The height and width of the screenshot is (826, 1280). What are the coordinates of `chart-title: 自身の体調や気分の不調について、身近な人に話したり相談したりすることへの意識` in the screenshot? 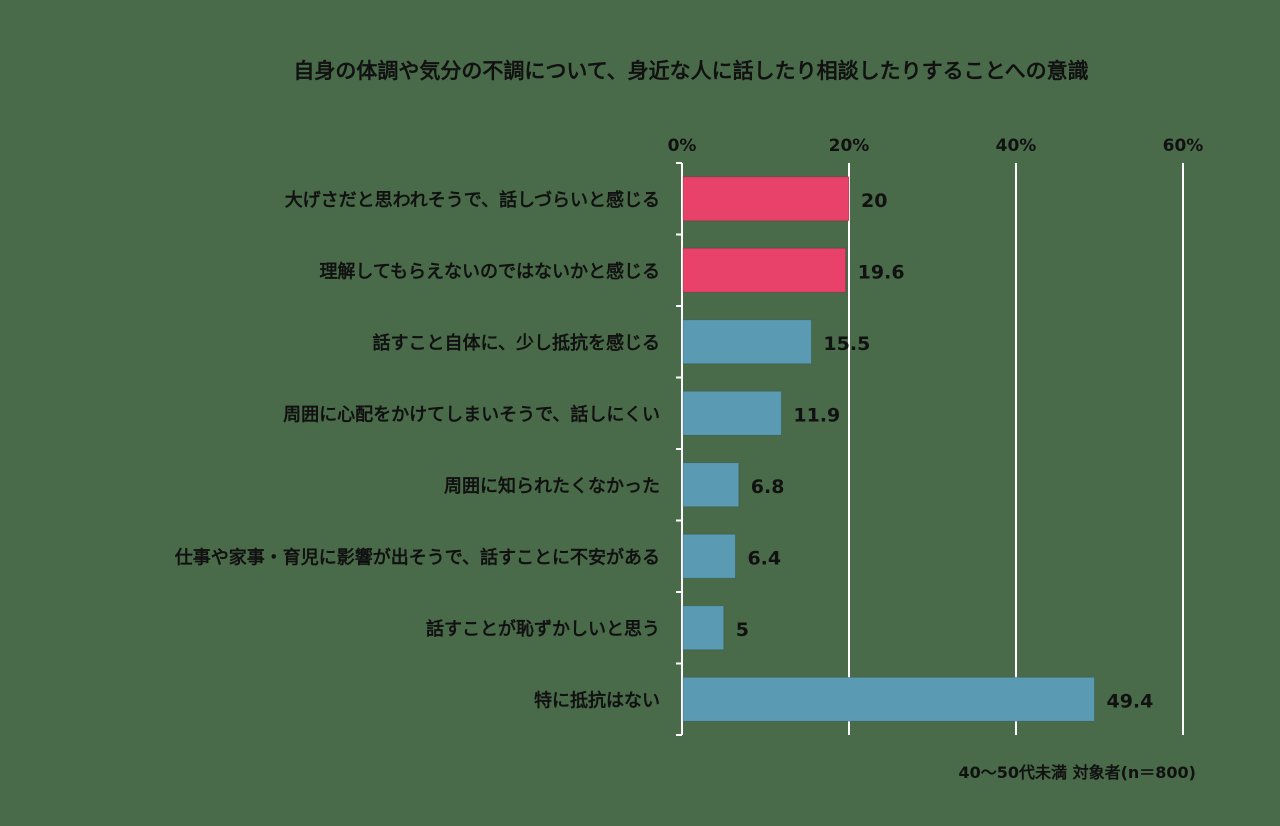 It's located at (690, 71).